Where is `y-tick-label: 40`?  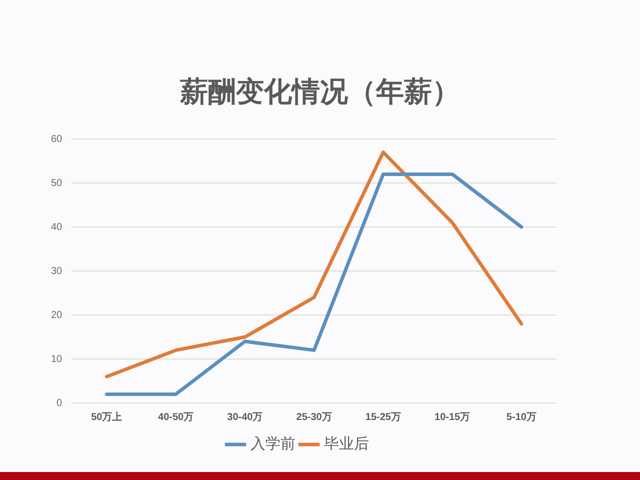 y-tick-label: 40 is located at coordinates (57, 227).